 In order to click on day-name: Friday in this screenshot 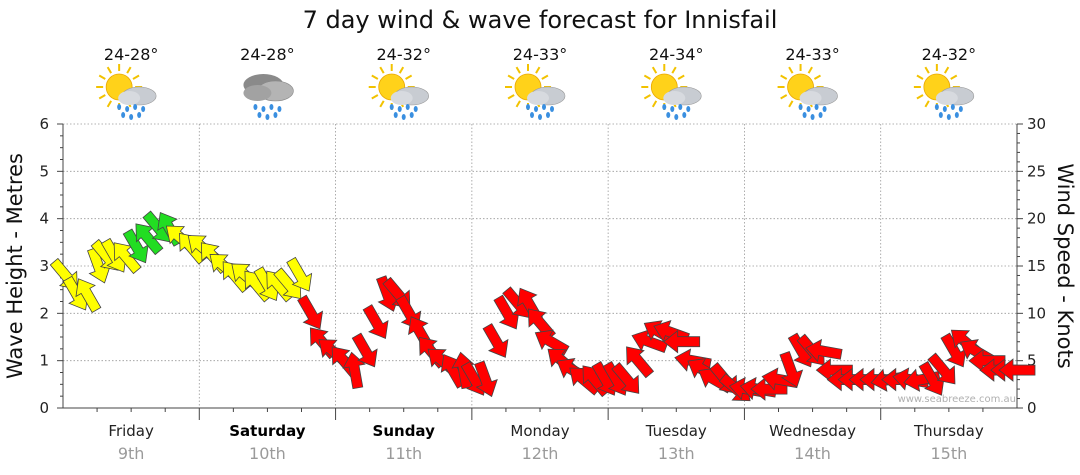, I will do `click(131, 431)`.